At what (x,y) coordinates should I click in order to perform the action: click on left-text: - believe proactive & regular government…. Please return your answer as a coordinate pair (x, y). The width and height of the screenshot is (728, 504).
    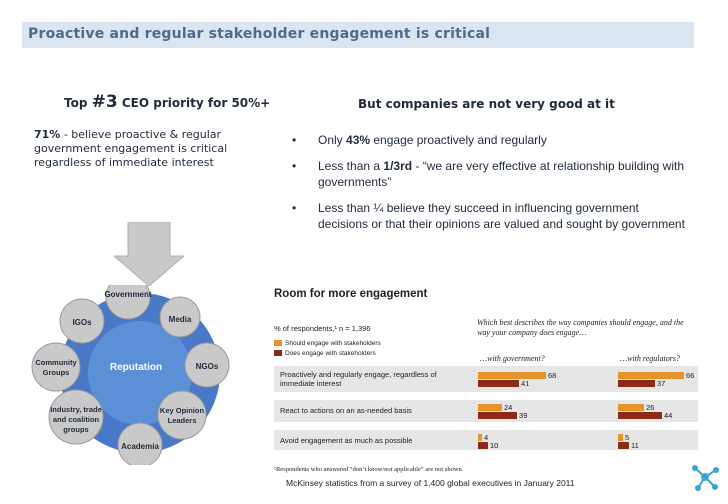
    Looking at the image, I should click on (131, 148).